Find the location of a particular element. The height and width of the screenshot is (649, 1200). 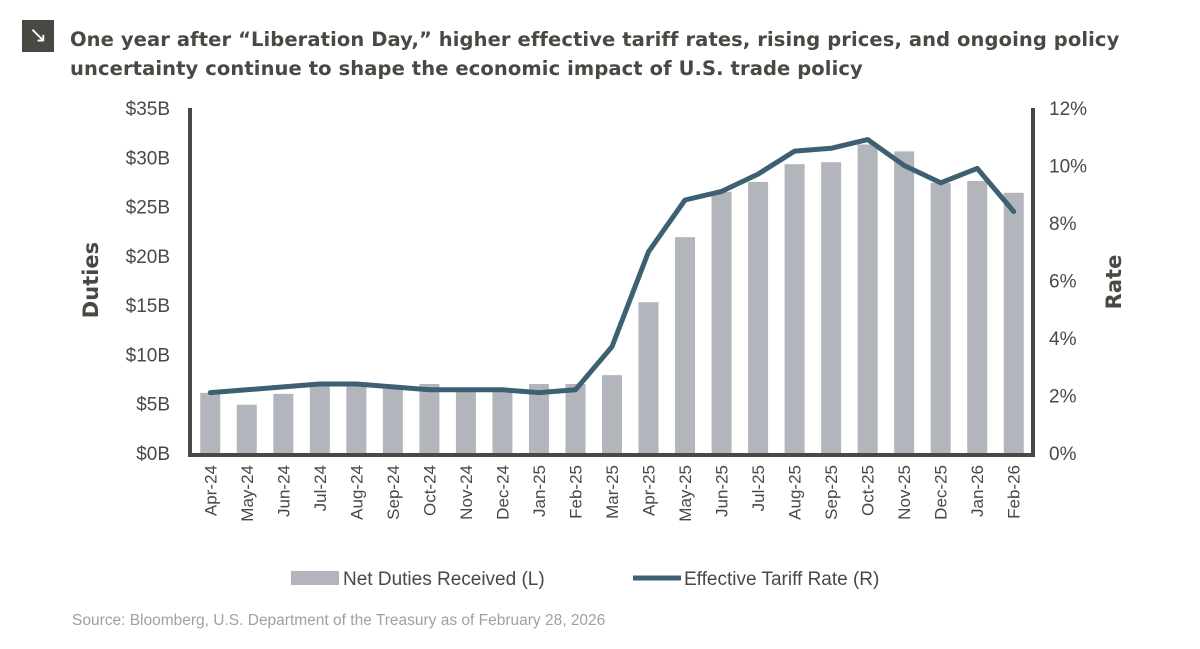

x-tick: Feb-25 is located at coordinates (575, 492).